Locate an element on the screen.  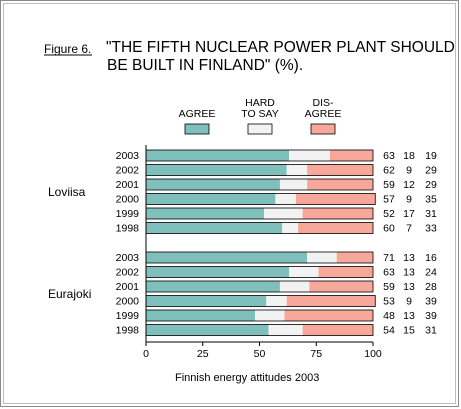
data-label-agree: 53 is located at coordinates (389, 302).